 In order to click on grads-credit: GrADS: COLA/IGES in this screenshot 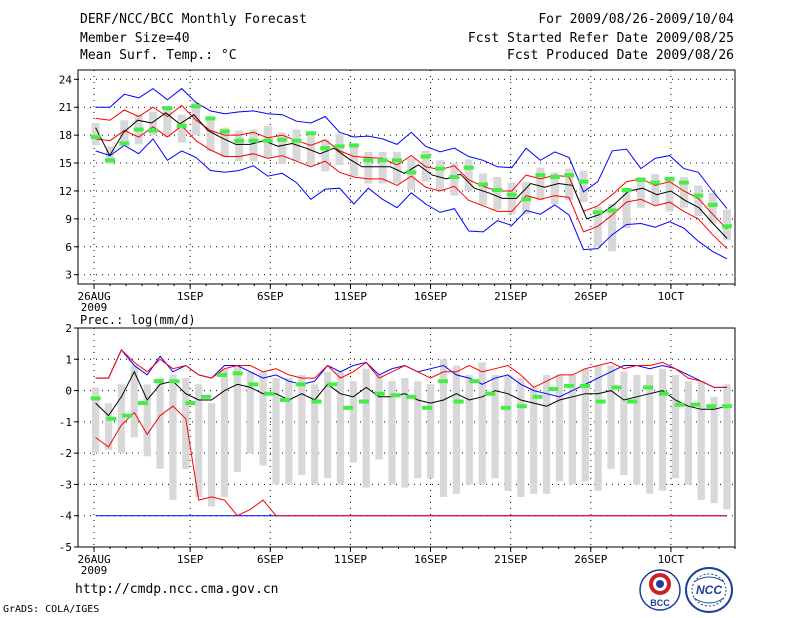, I will do `click(51, 609)`.